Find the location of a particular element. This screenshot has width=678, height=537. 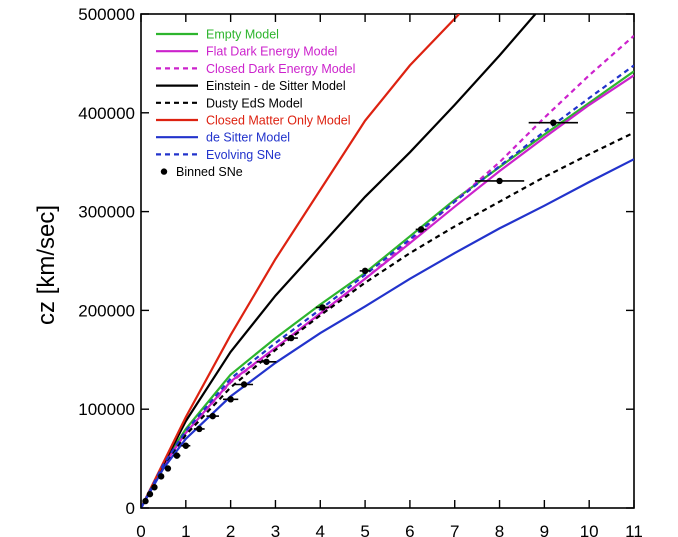

x-tick-label-8: 8 is located at coordinates (499, 529).